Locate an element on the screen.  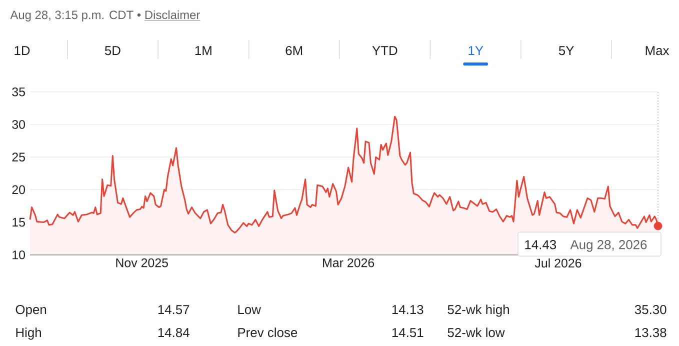
text: 35.30 is located at coordinates (650, 309).